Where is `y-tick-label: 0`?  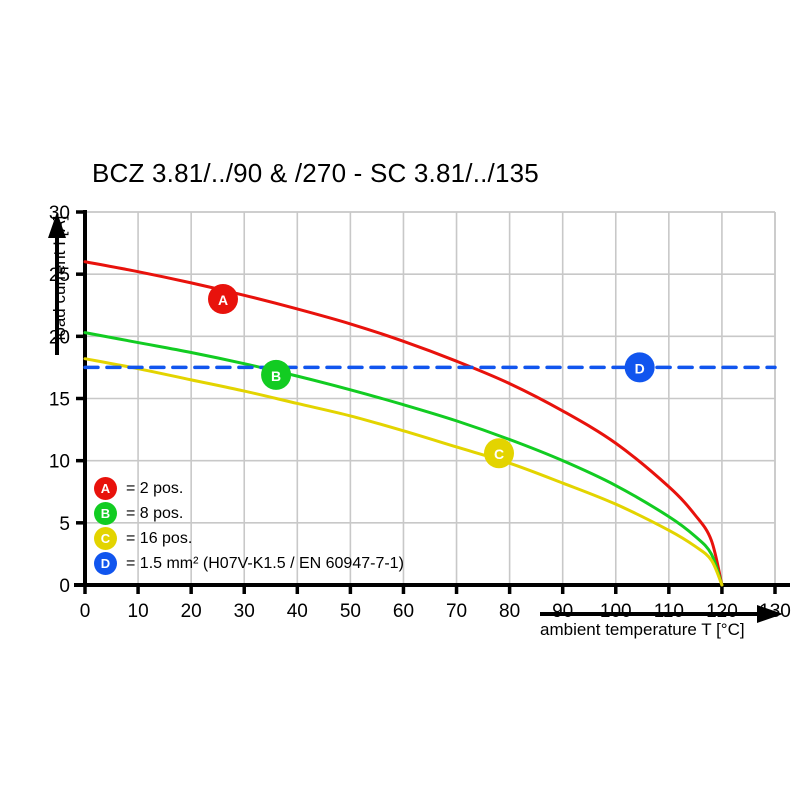
y-tick-label: 0 is located at coordinates (64, 586).